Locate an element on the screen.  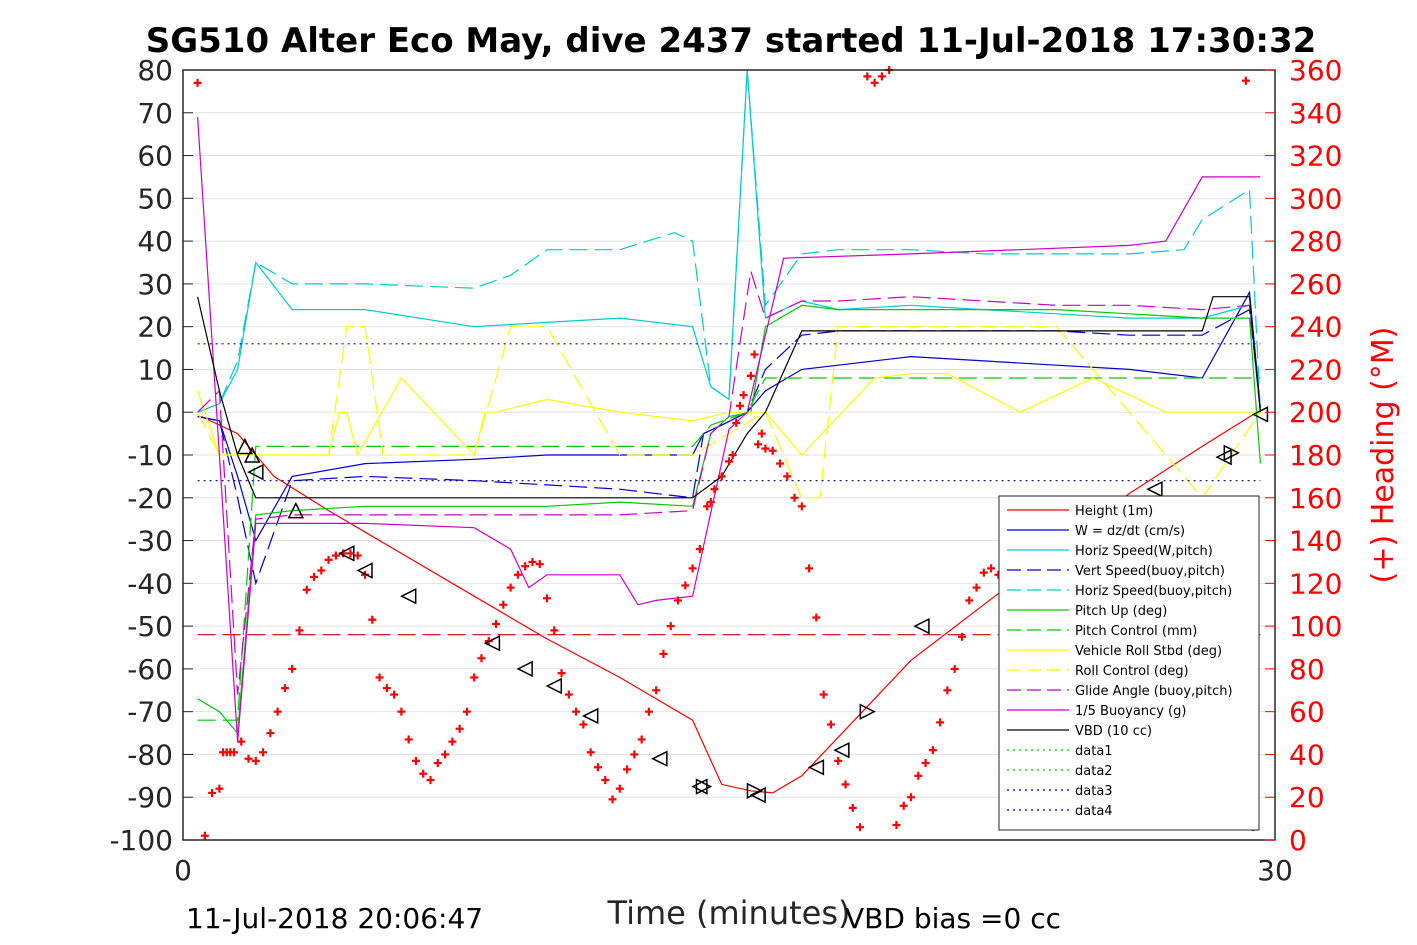
y-tick-label-left: -30 is located at coordinates (150, 541).